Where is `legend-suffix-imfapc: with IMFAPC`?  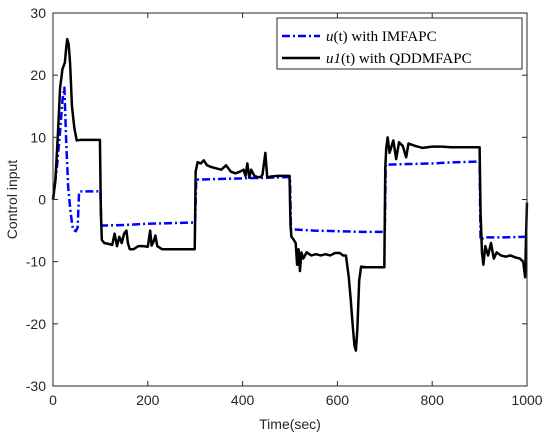 legend-suffix-imfapc: with IMFAPC is located at coordinates (392, 37).